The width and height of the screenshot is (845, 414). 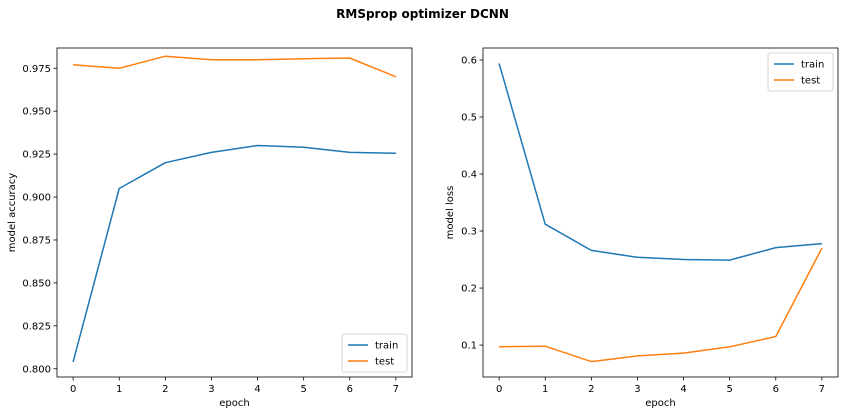 I want to click on y-tick-label: 0.4, so click(x=469, y=175).